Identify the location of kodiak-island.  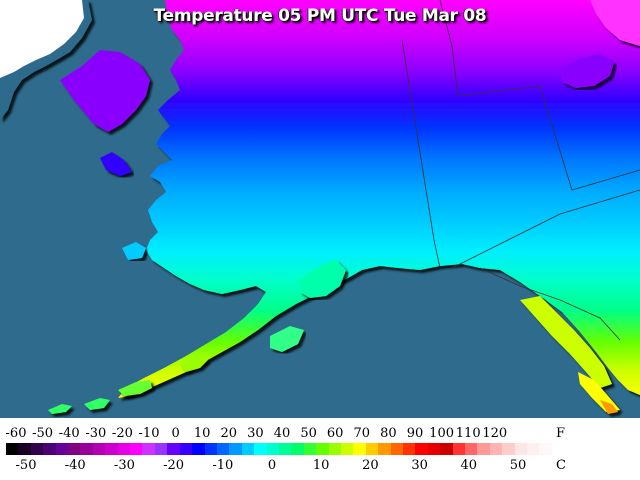
(287, 339).